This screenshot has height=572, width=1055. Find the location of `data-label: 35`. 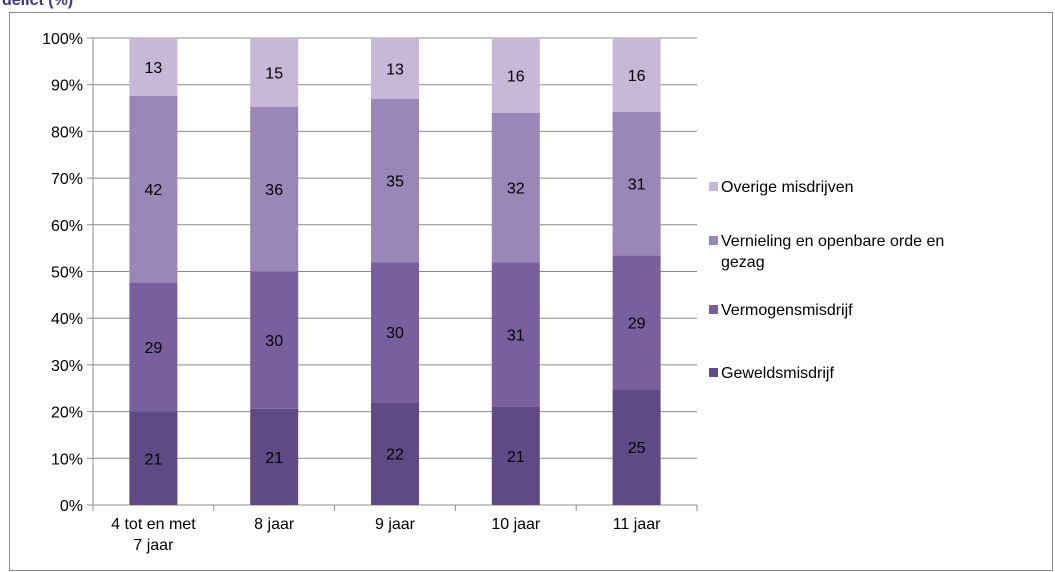

data-label: 35 is located at coordinates (395, 181).